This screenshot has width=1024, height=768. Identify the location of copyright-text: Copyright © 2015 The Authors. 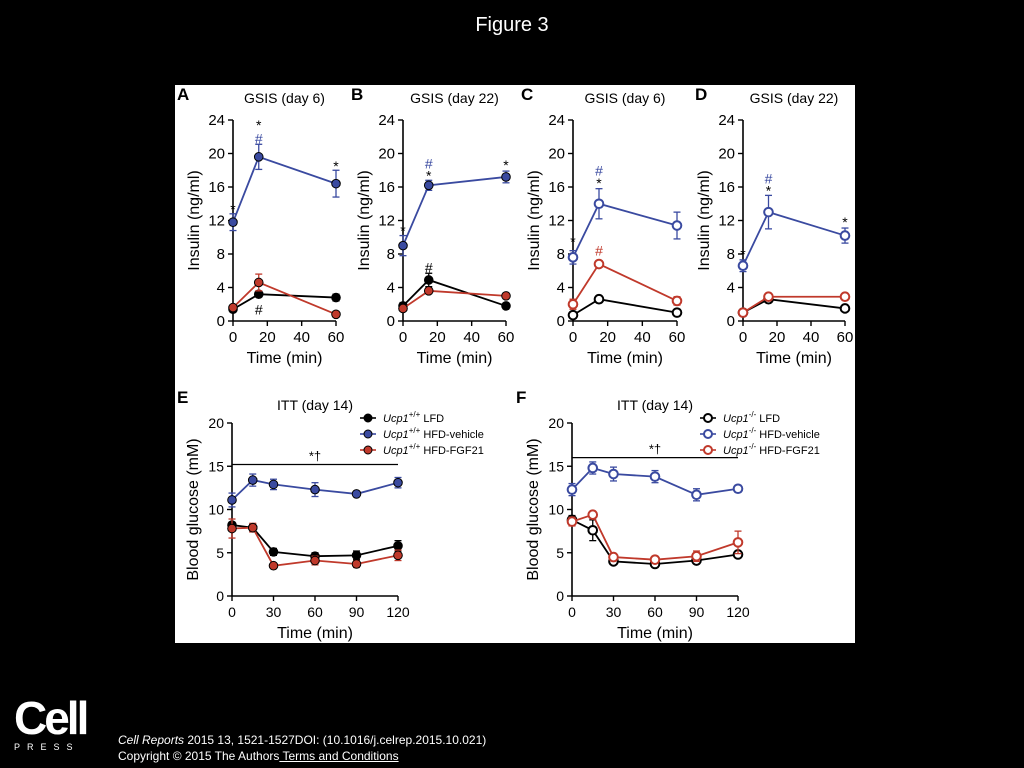
(199, 756).